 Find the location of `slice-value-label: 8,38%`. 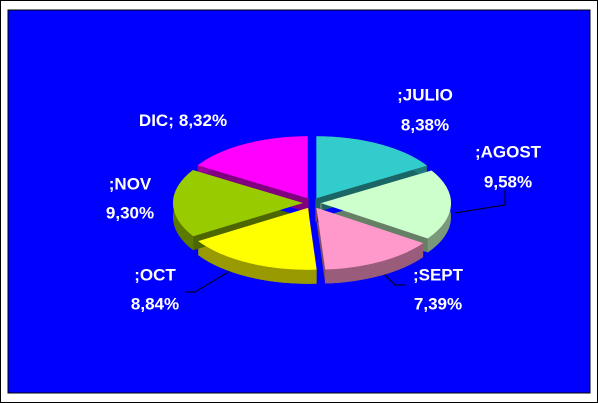

slice-value-label: 8,38% is located at coordinates (425, 124).